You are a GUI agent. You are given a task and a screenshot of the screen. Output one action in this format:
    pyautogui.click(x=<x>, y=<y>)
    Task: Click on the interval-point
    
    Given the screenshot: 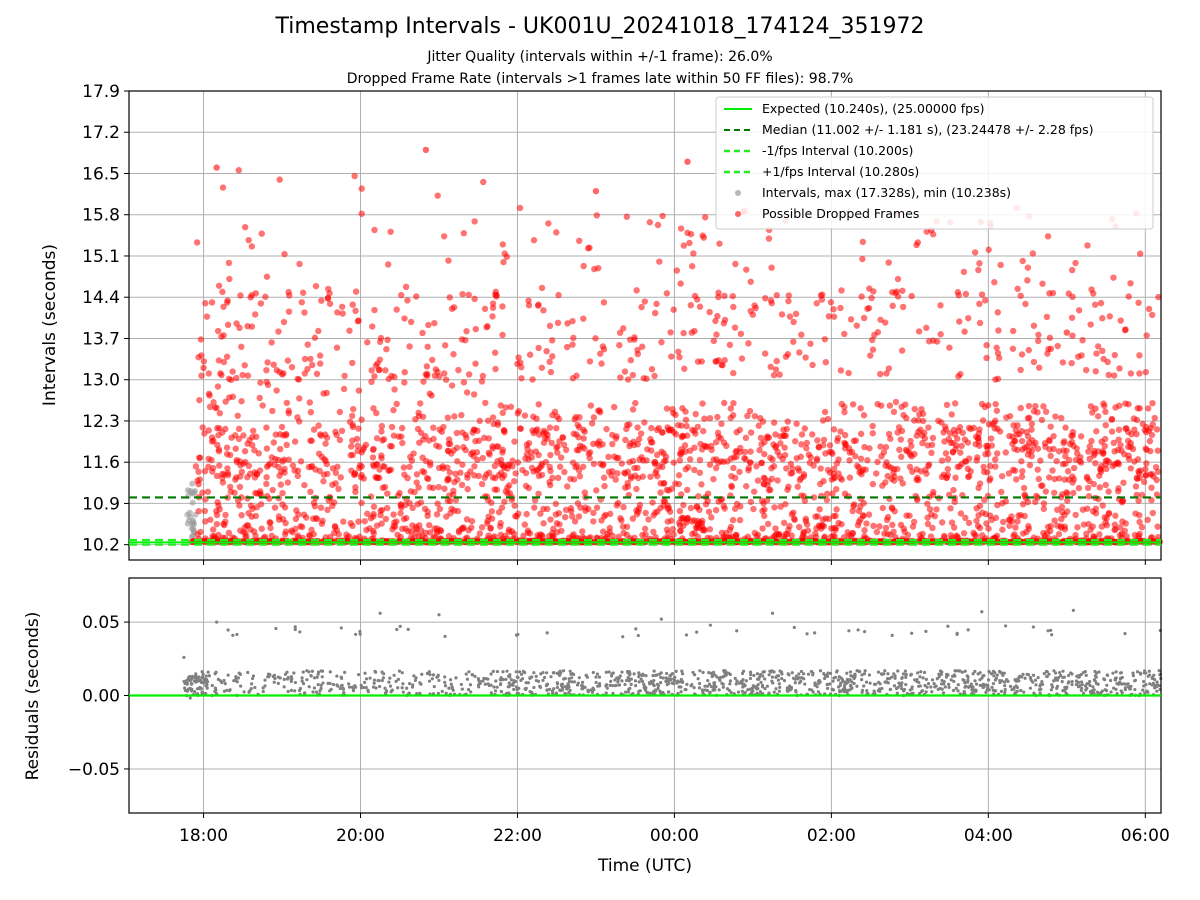 What is the action you would take?
    pyautogui.click(x=194, y=524)
    